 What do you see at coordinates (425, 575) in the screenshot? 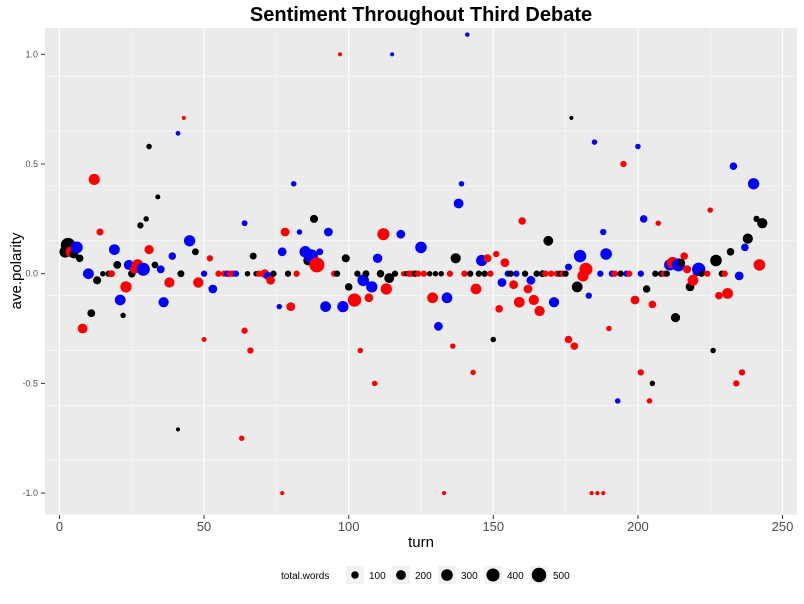
I see `legend: total.words 100 200 300 400 500` at bounding box center [425, 575].